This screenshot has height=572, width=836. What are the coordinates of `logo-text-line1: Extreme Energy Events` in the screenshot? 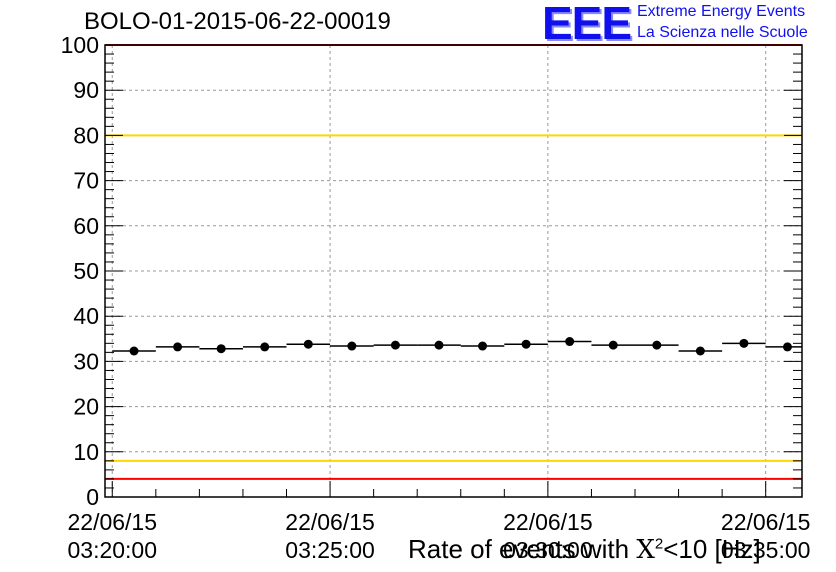 It's located at (721, 11).